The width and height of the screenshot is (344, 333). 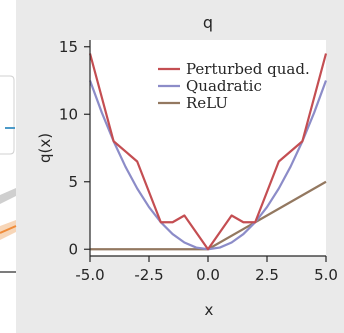 I want to click on neighbor-legend-box, so click(x=7, y=115).